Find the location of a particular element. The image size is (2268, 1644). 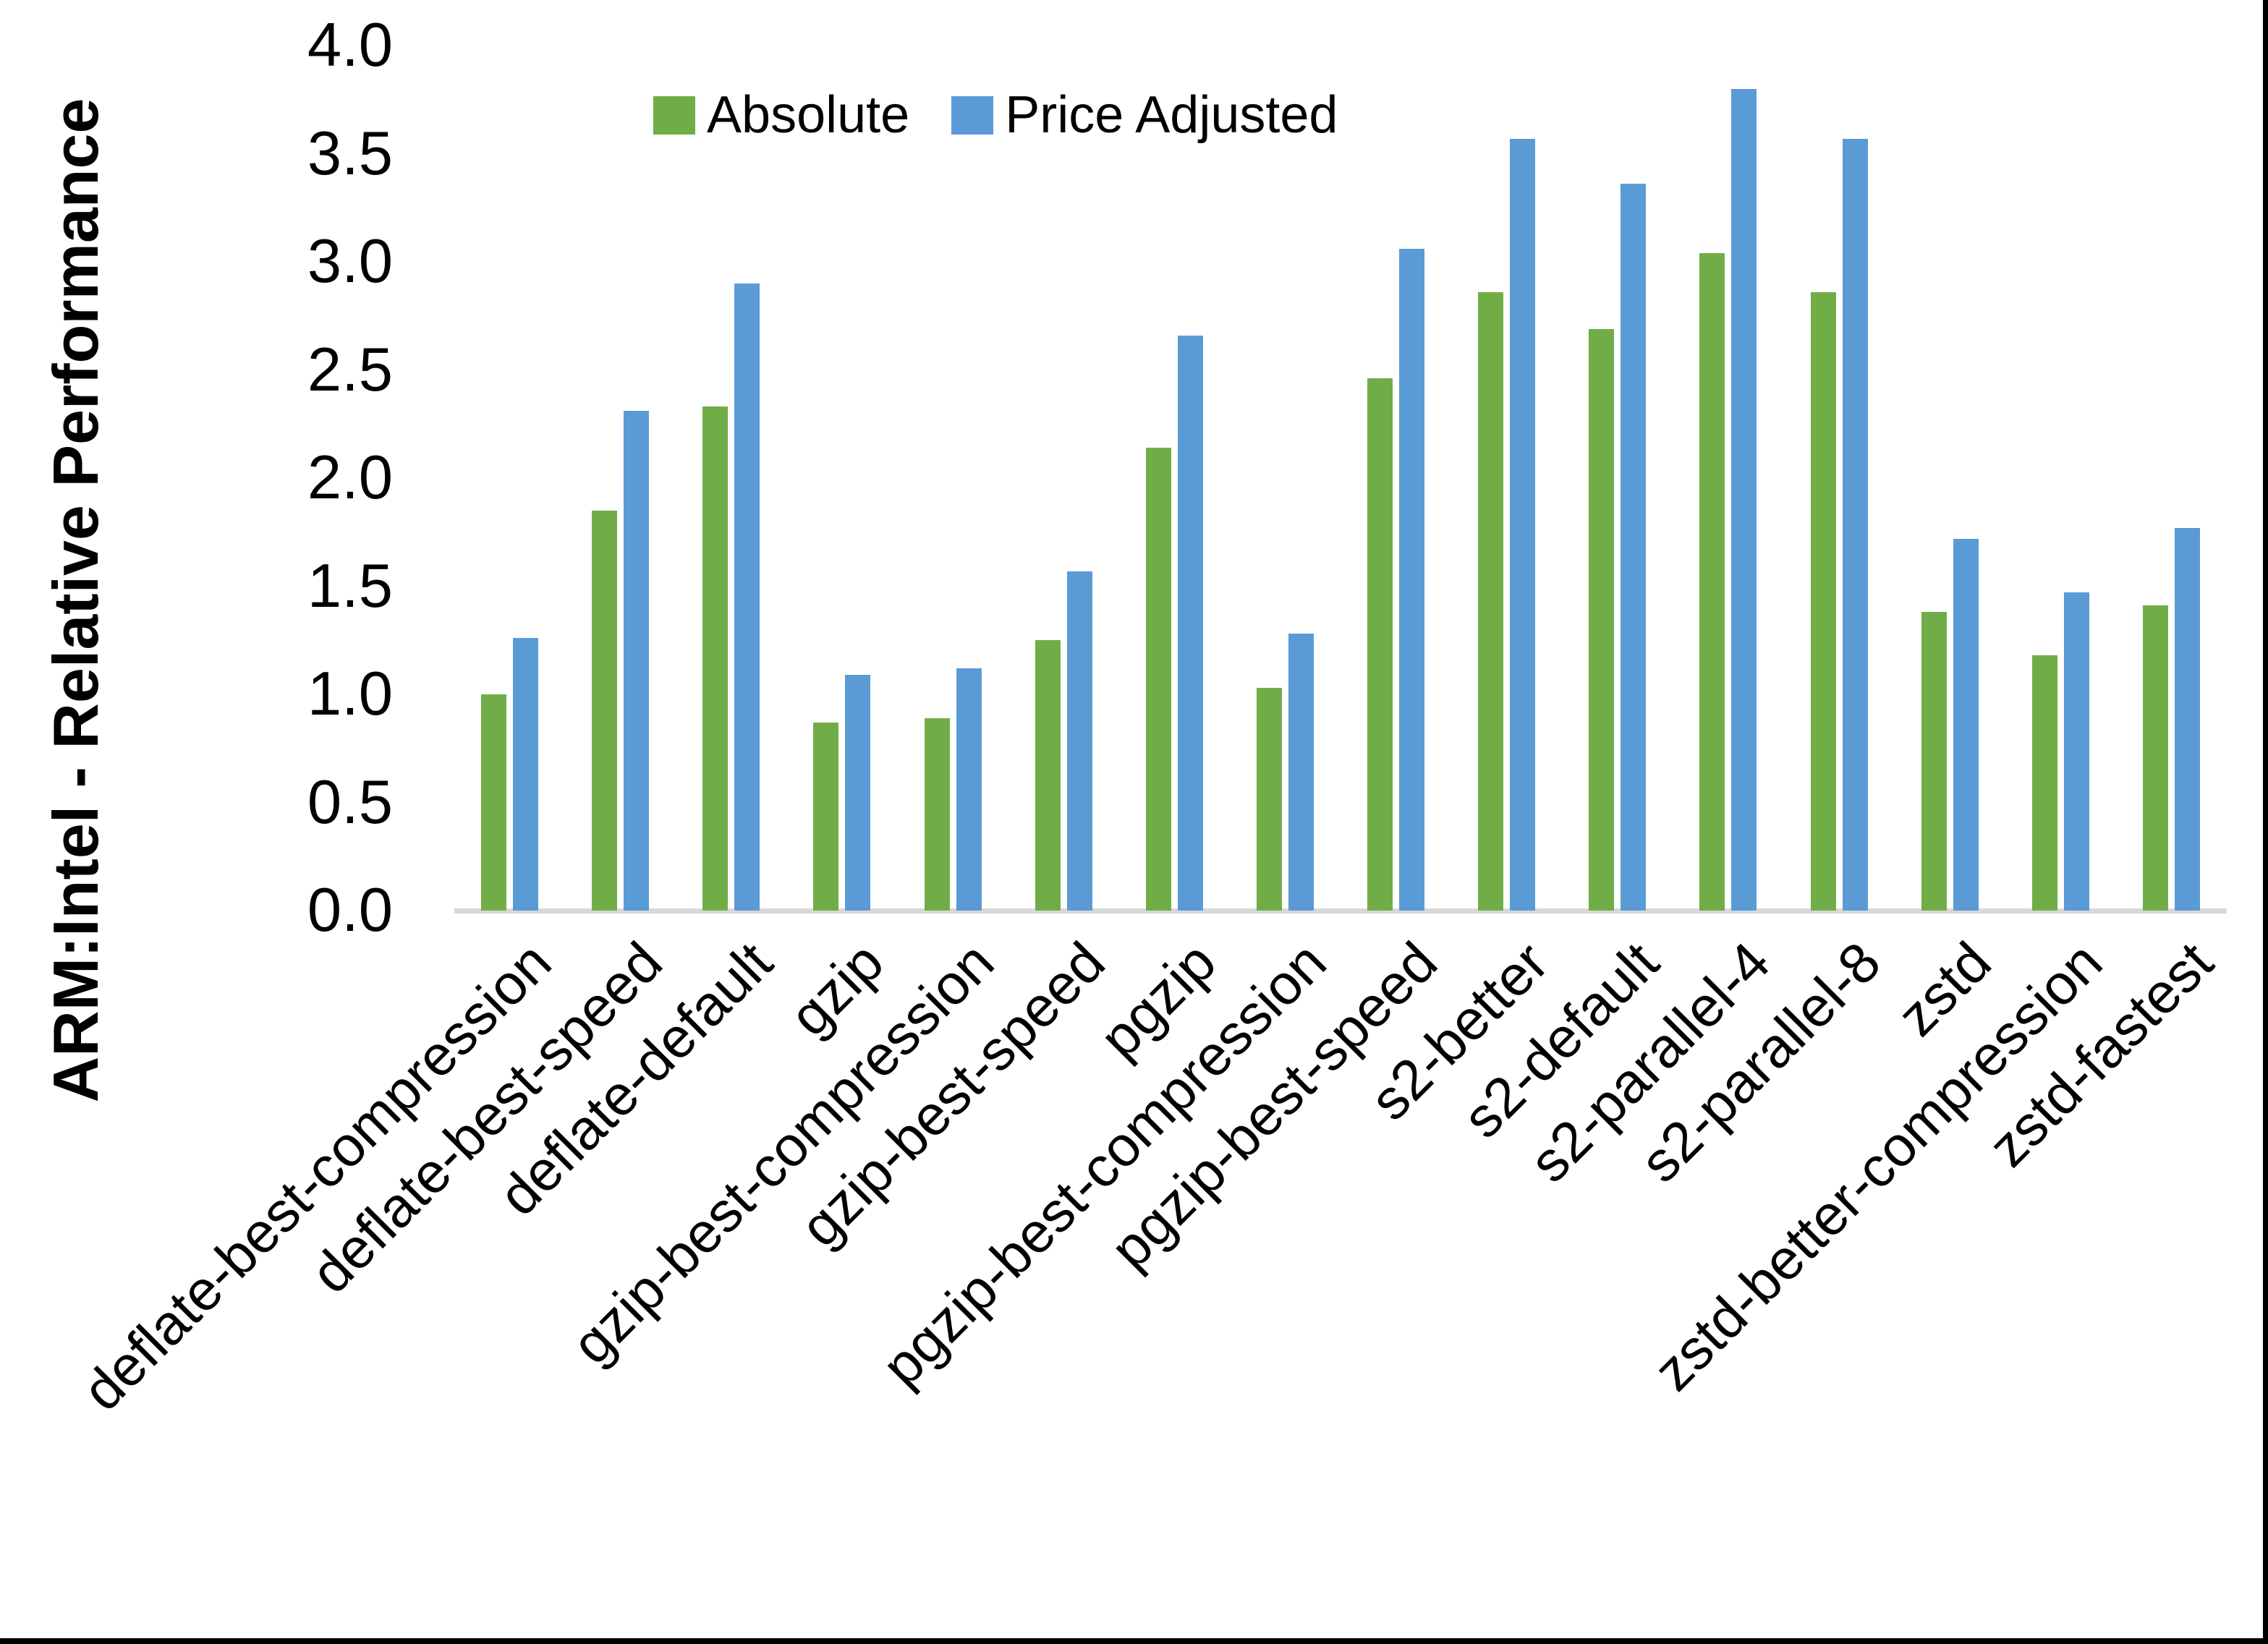

y-axis-title: ARM:Intel - Relative Performance is located at coordinates (75, 600).